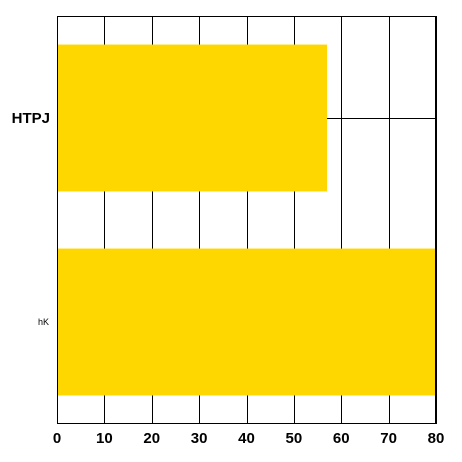  I want to click on x-tick-label: 30, so click(199, 438).